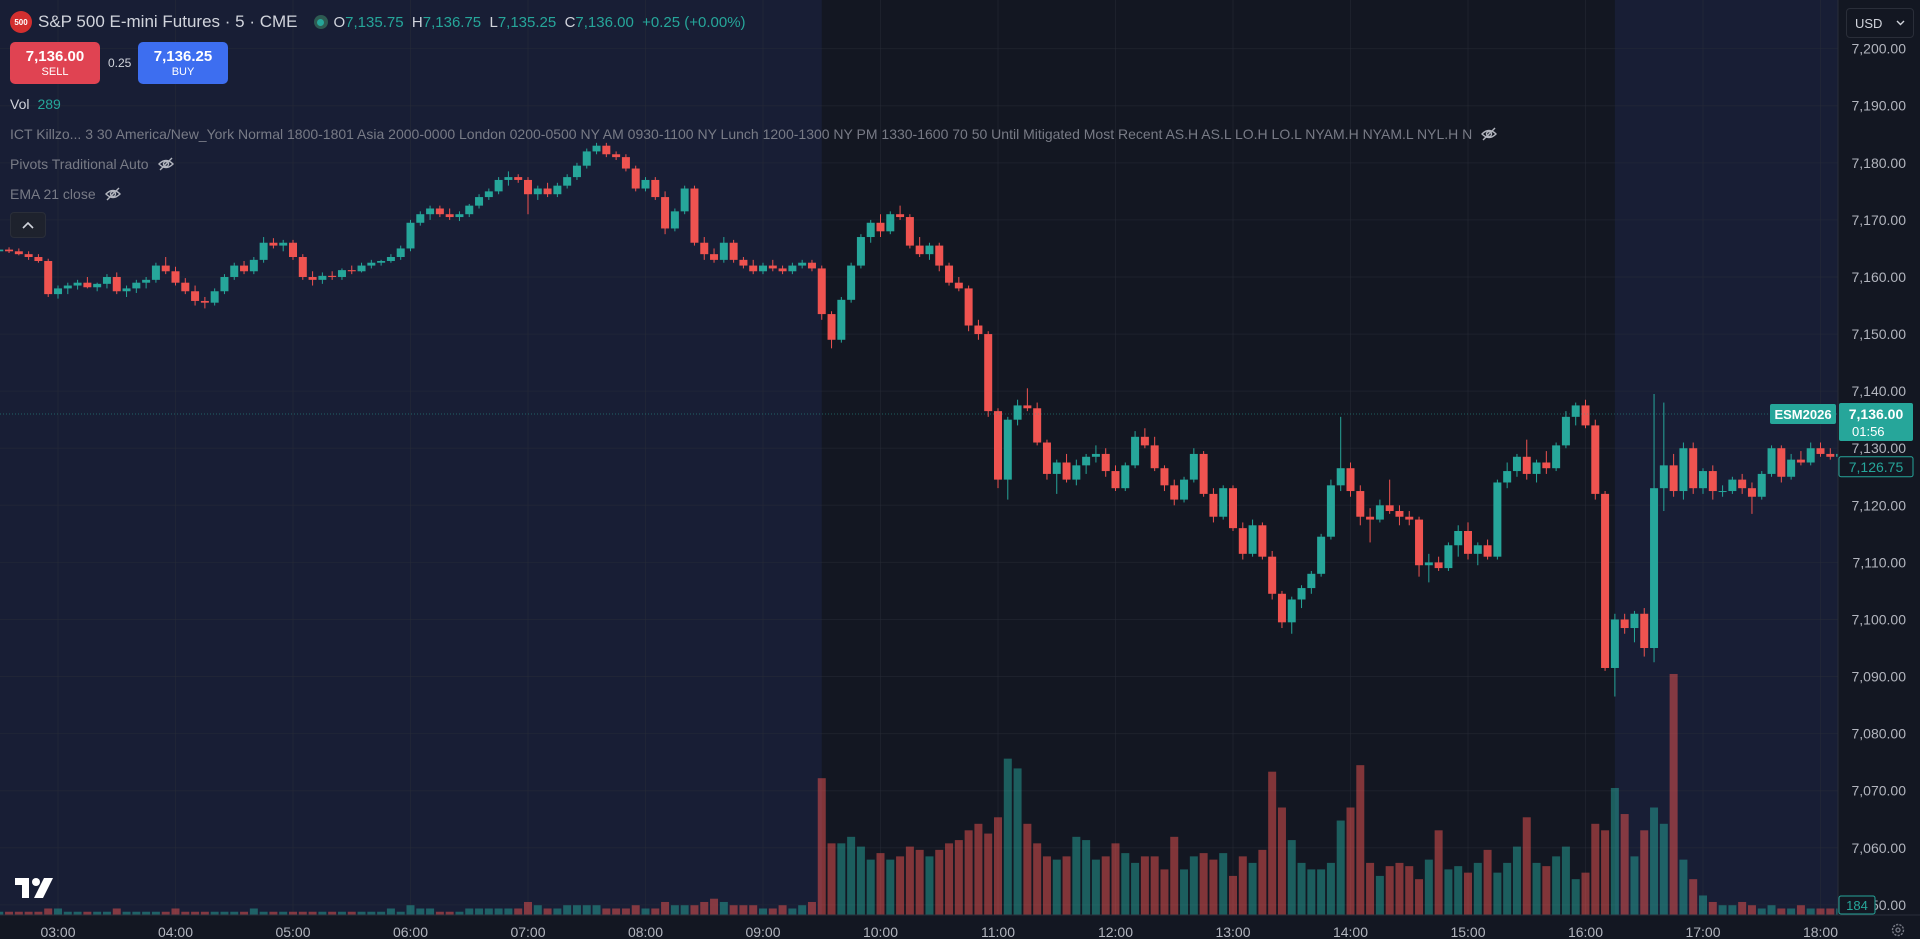 Image resolution: width=1920 pixels, height=939 pixels. I want to click on x-tick-label: 05:00, so click(292, 931).